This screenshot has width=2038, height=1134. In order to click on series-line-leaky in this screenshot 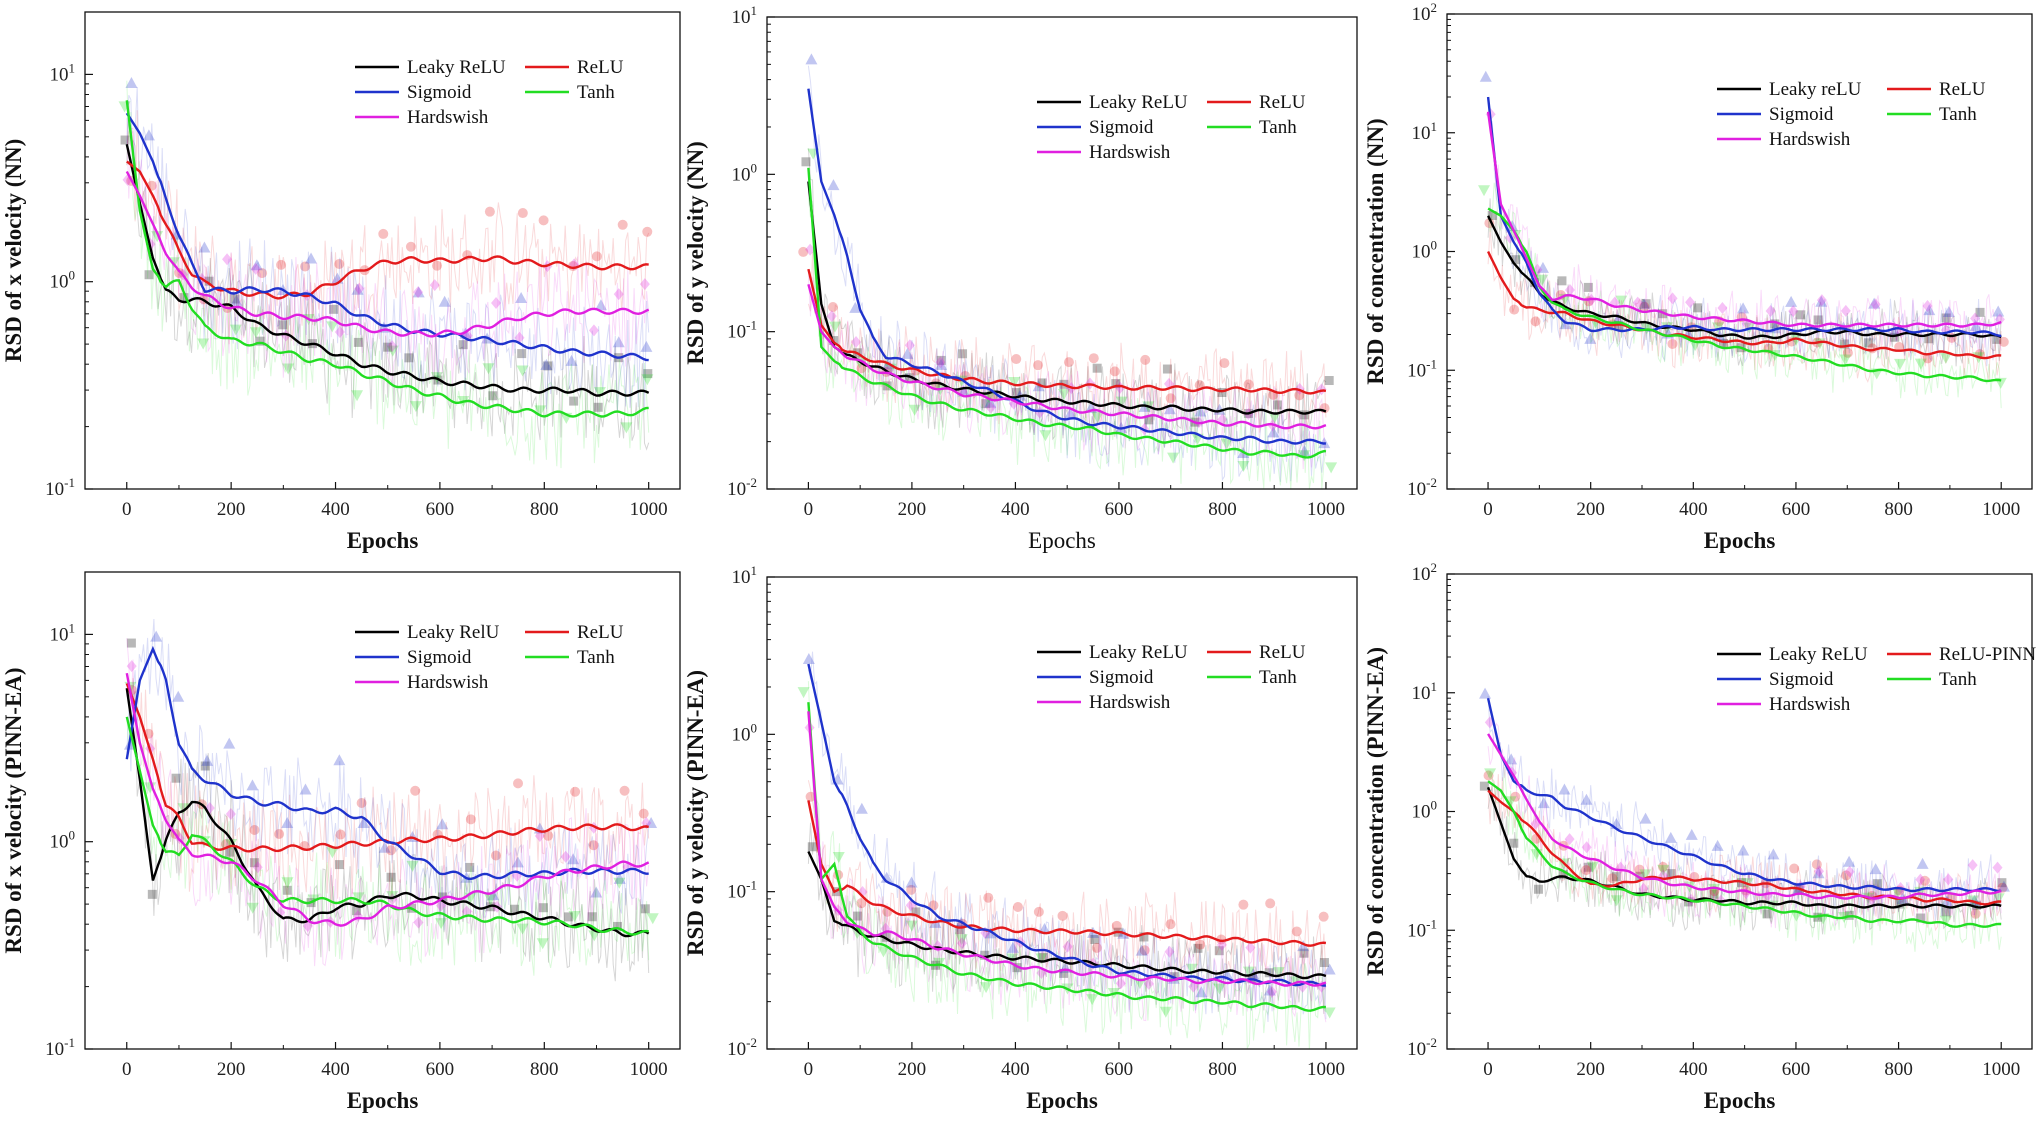, I will do `click(1744, 277)`.